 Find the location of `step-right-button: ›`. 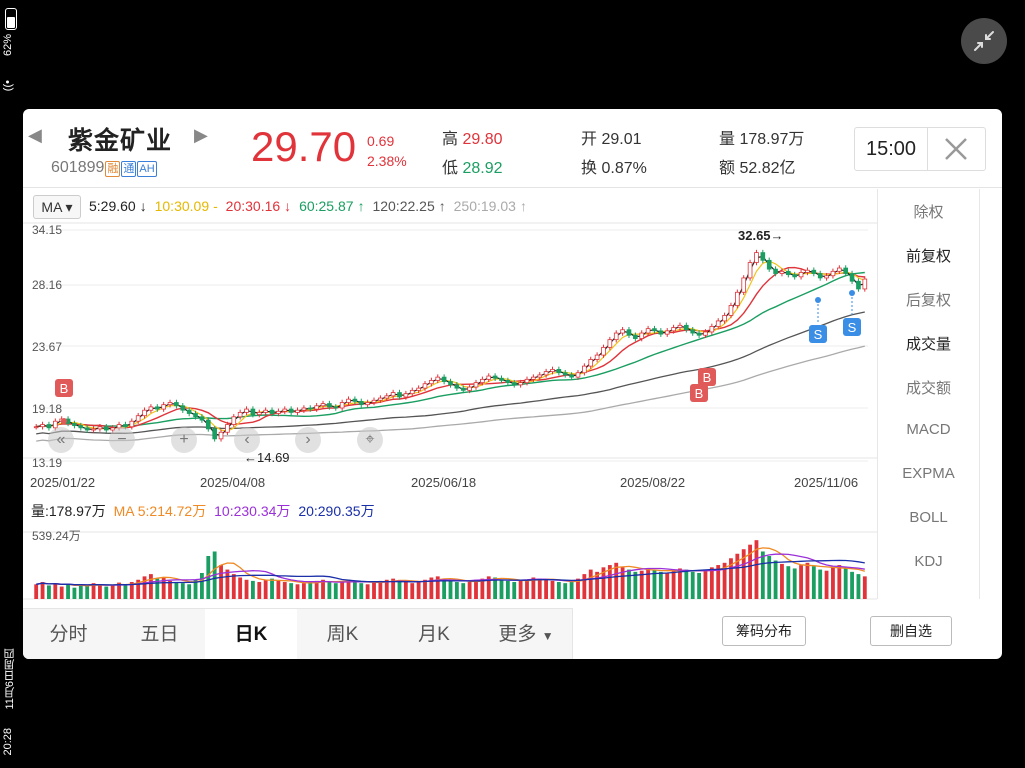

step-right-button: › is located at coordinates (308, 440).